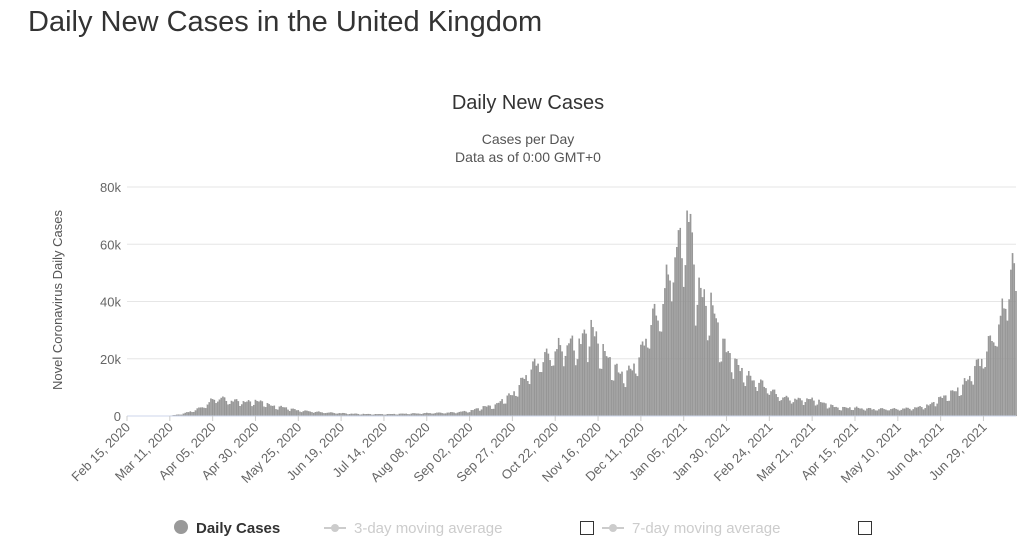 This screenshot has width=1024, height=538. Describe the element at coordinates (865, 528) in the screenshot. I see `legend-checkbox-7-day` at that location.